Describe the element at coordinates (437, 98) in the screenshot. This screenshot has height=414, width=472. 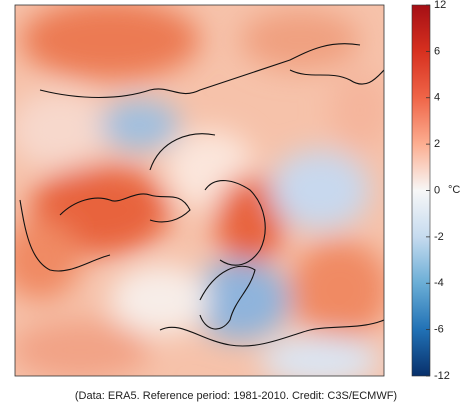
I see `colorbar-tick-label: 4` at that location.